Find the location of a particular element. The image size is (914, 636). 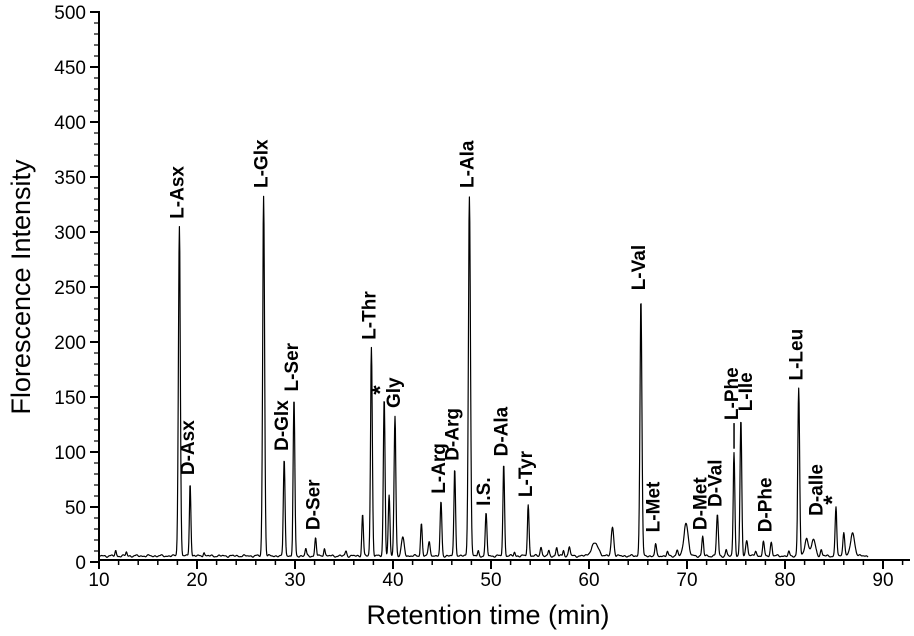

peak-label-l-asx: L-Asx is located at coordinates (177, 192).